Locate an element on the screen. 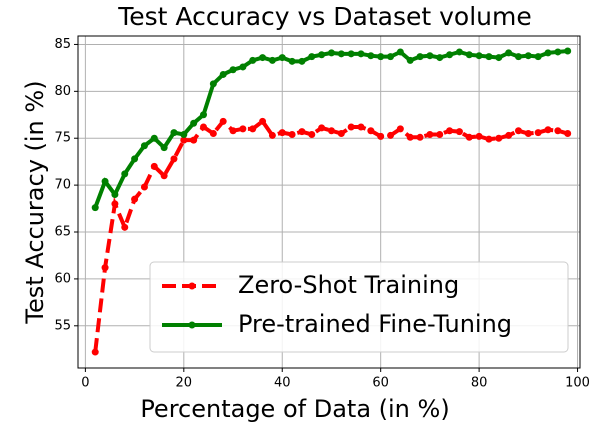 The image size is (592, 426). x-tick-label: 0 is located at coordinates (85, 383).